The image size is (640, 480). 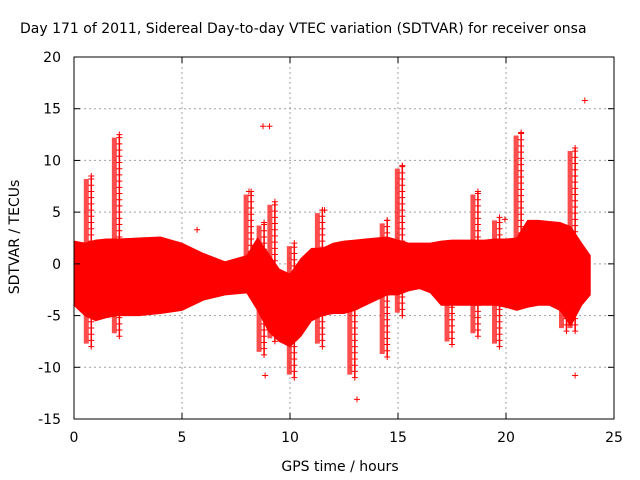 What do you see at coordinates (56, 213) in the screenshot?
I see `y-tick-label: 5` at bounding box center [56, 213].